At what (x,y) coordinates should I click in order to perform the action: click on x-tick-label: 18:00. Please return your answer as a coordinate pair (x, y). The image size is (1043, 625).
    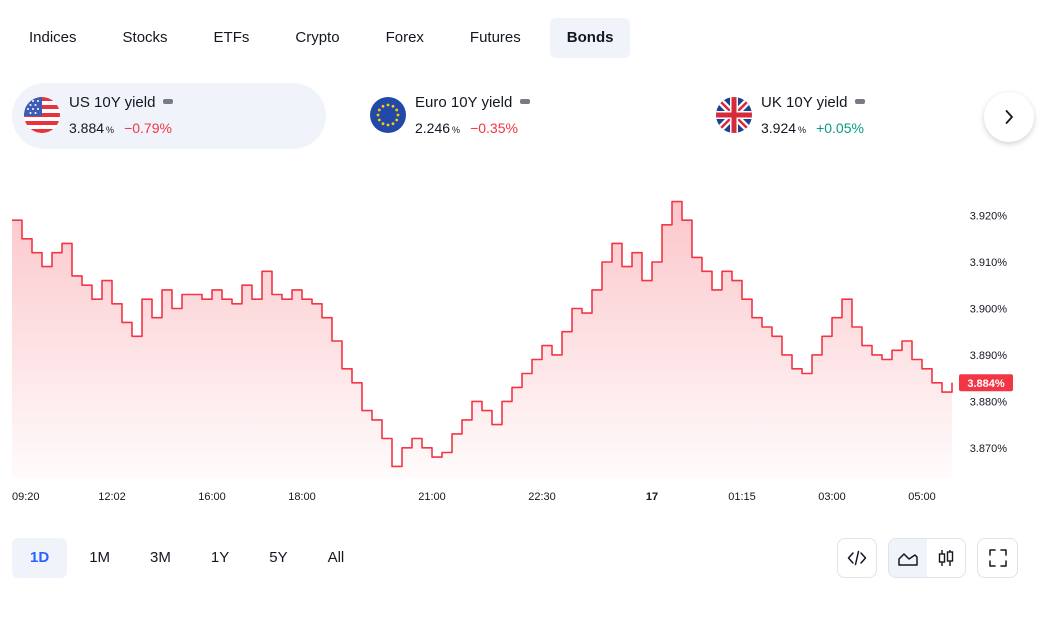
    Looking at the image, I should click on (302, 497).